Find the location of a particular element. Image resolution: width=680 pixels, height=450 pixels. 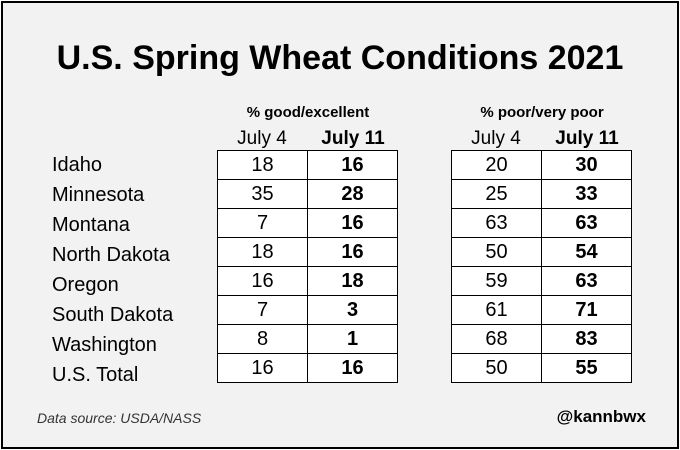

table-row: 35 28 is located at coordinates (307, 194).